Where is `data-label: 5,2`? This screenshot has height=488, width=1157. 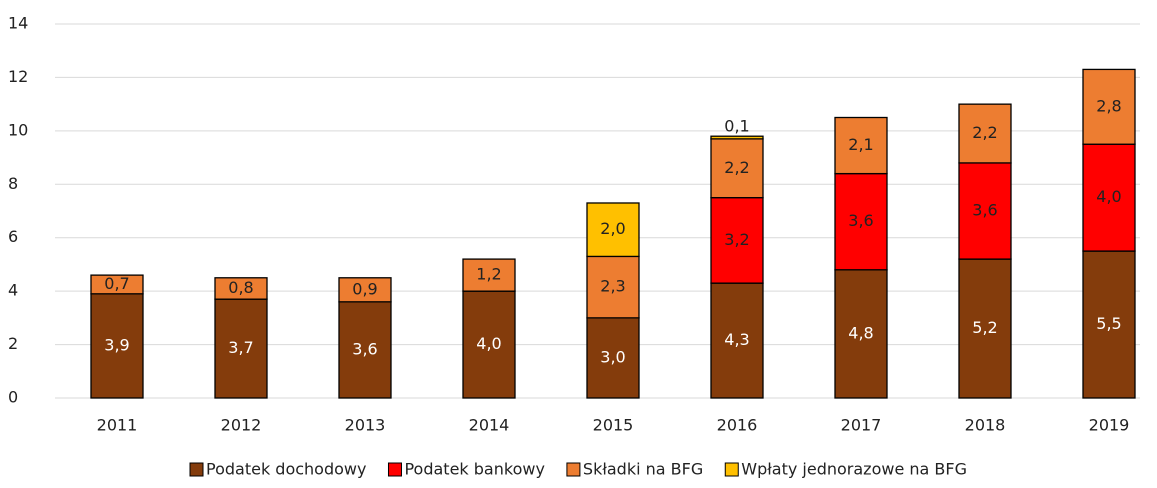 data-label: 5,2 is located at coordinates (984, 327).